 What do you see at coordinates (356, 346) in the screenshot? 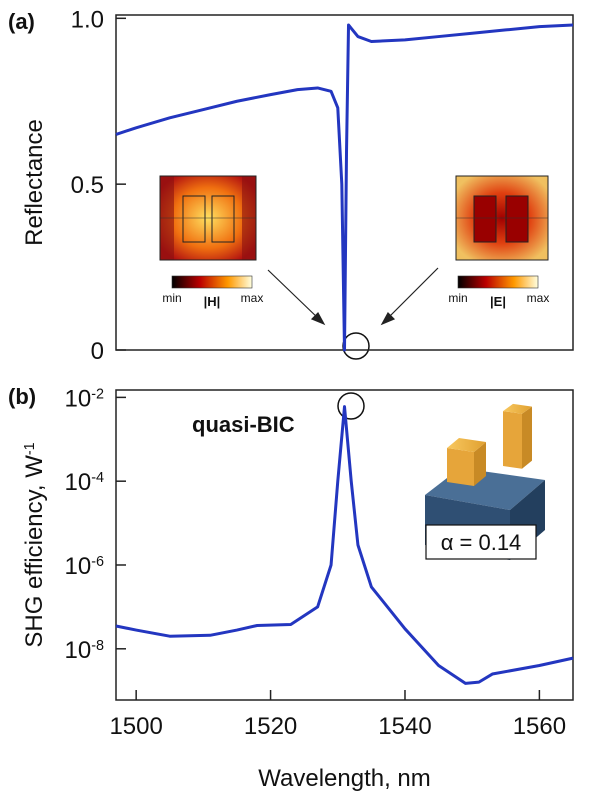
I see `dip-circle` at bounding box center [356, 346].